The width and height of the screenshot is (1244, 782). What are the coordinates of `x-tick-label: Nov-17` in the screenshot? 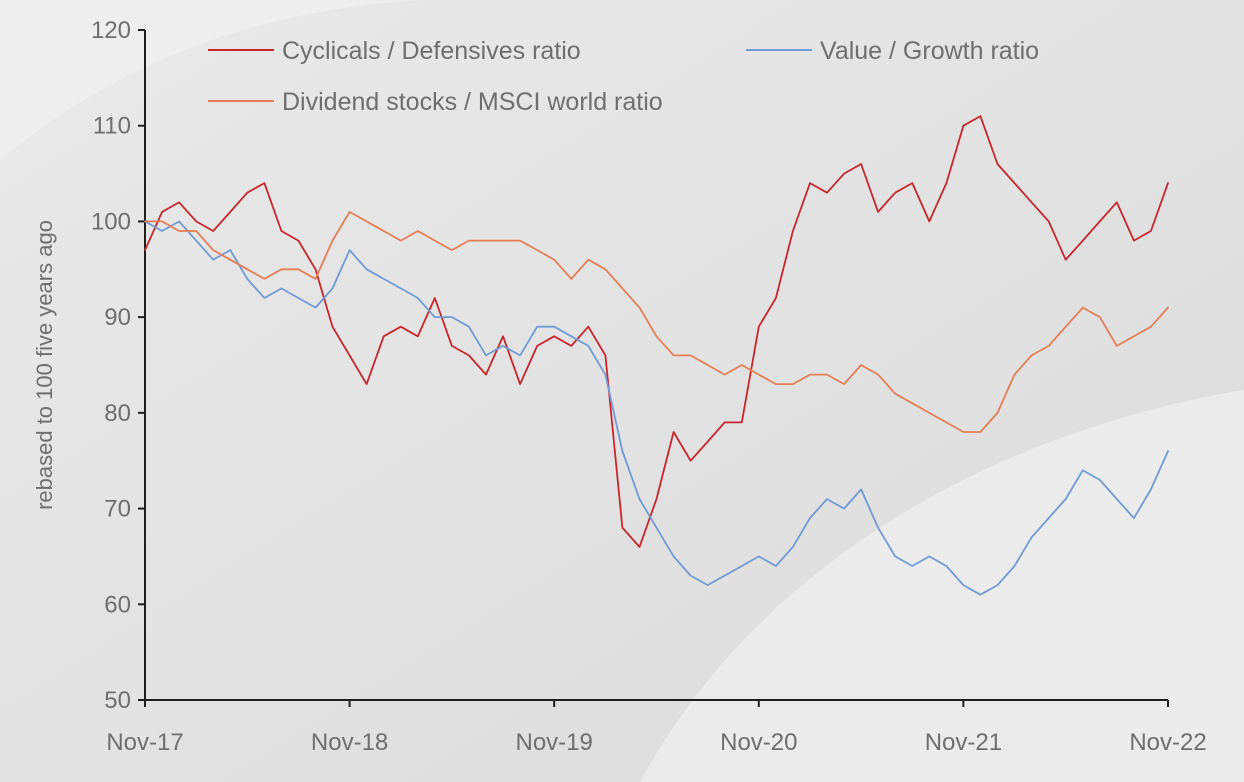 It's located at (144, 742).